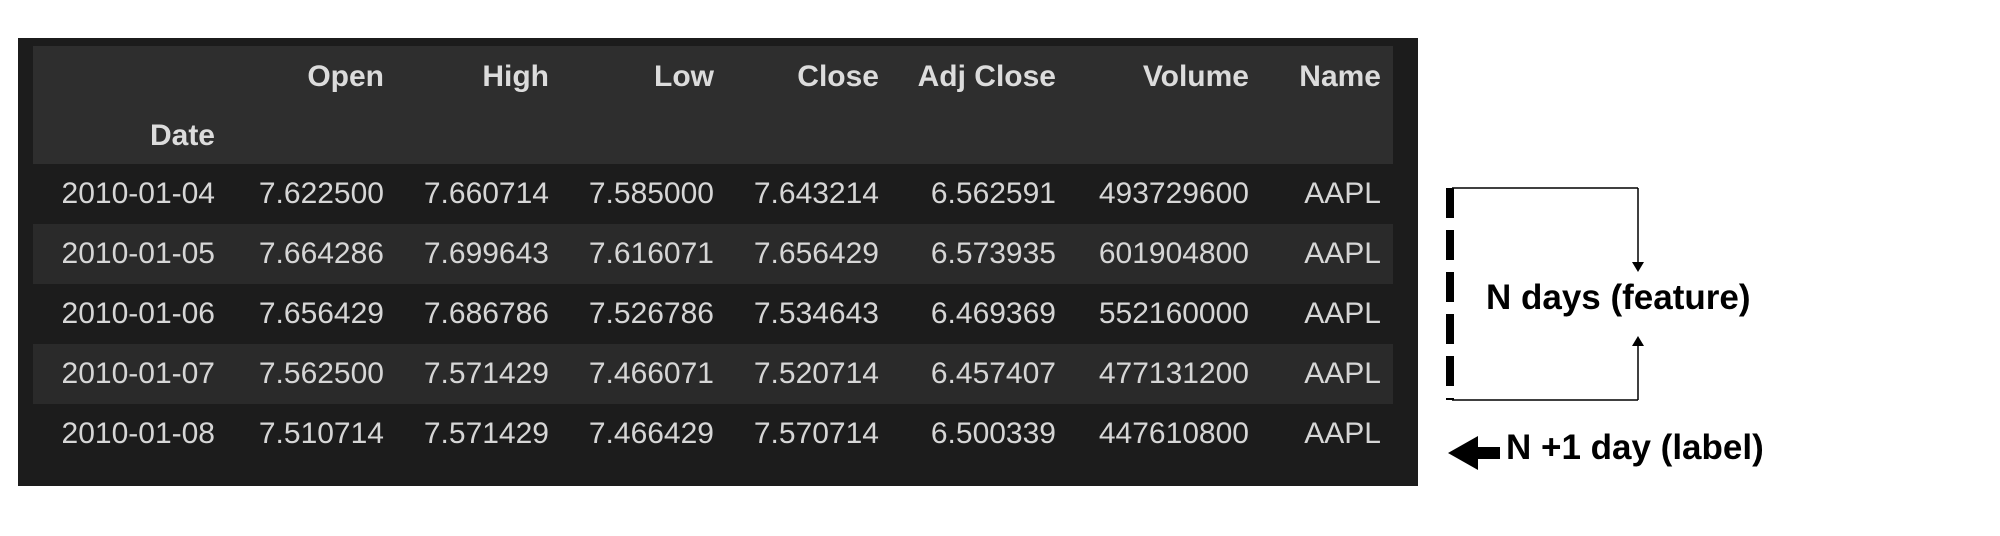  What do you see at coordinates (182, 135) in the screenshot?
I see `index-name-cell: Date` at bounding box center [182, 135].